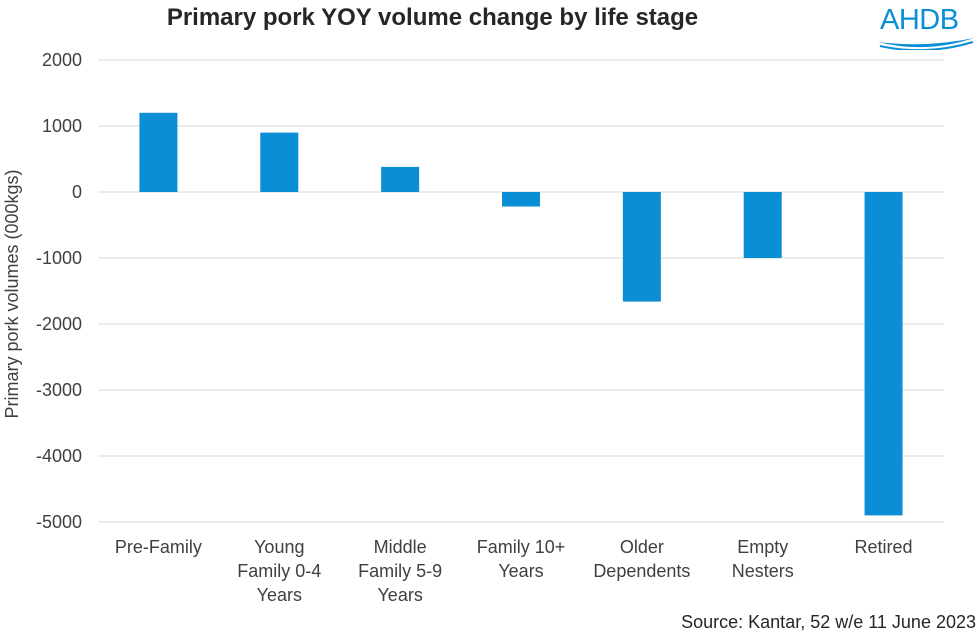  Describe the element at coordinates (641, 571) in the screenshot. I see `x-tick-label: Dependents` at that location.